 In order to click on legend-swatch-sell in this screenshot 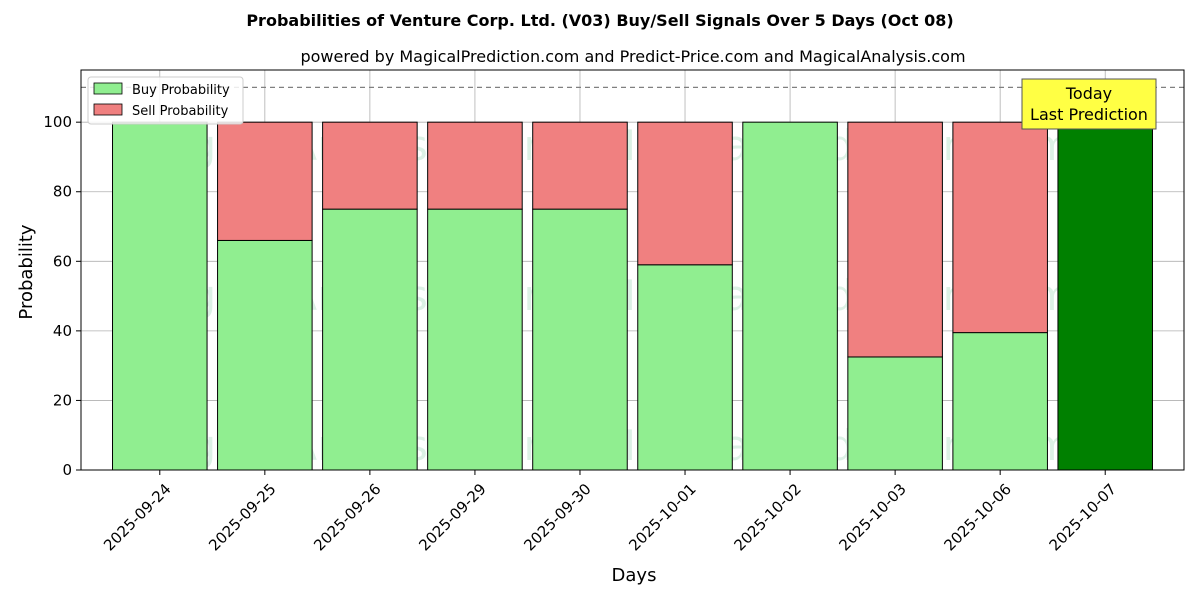, I will do `click(108, 109)`.